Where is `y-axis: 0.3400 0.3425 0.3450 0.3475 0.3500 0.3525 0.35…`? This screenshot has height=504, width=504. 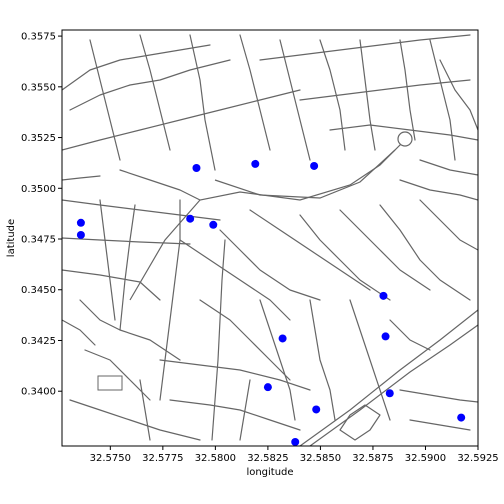 y-axis: 0.3400 0.3425 0.3450 0.3475 0.3500 0.3525 0.35… is located at coordinates (41, 215).